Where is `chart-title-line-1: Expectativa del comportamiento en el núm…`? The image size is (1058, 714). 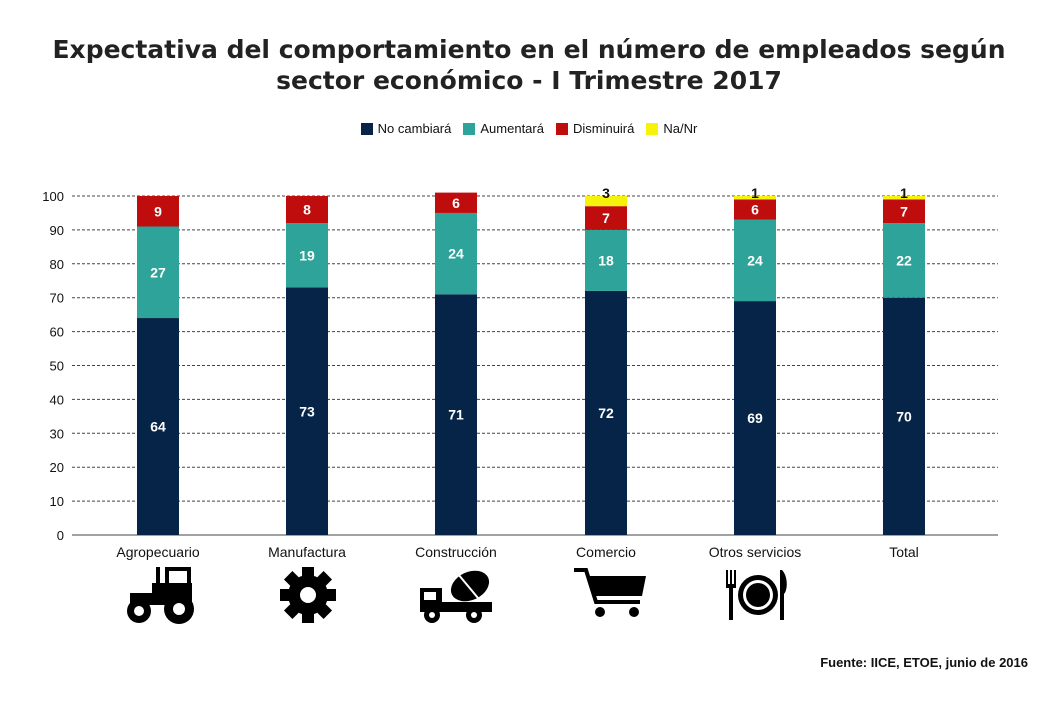 chart-title-line-1: Expectativa del comportamiento en el núm… is located at coordinates (529, 49).